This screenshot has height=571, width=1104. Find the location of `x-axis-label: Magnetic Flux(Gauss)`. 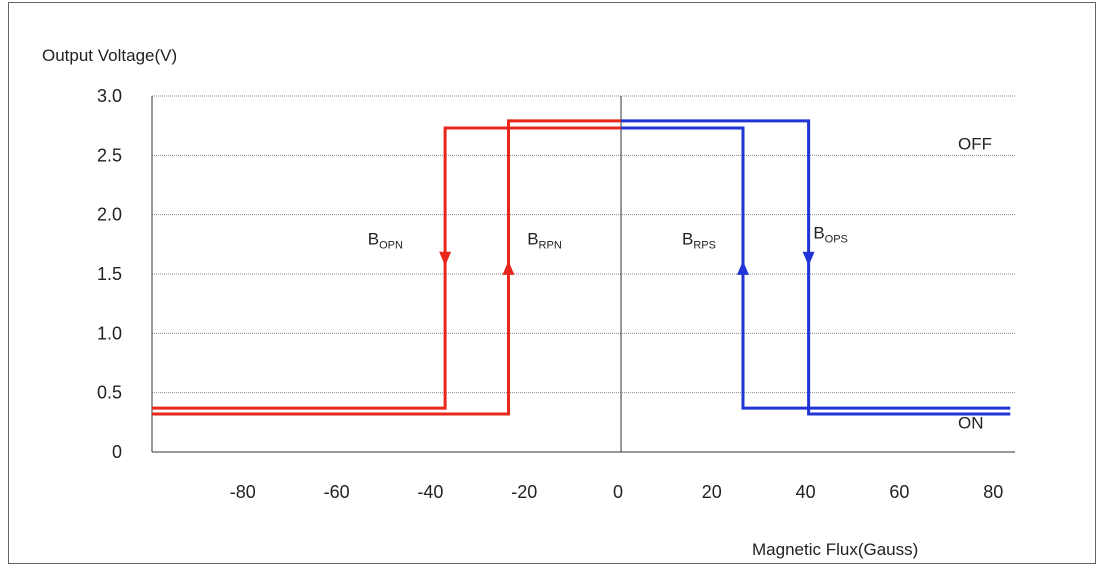

x-axis-label: Magnetic Flux(Gauss) is located at coordinates (835, 549).